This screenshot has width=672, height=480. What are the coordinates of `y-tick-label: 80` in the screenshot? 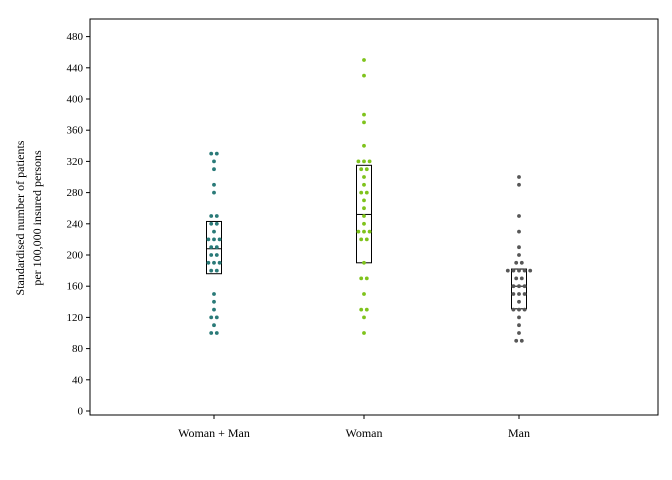 It's located at (78, 349).